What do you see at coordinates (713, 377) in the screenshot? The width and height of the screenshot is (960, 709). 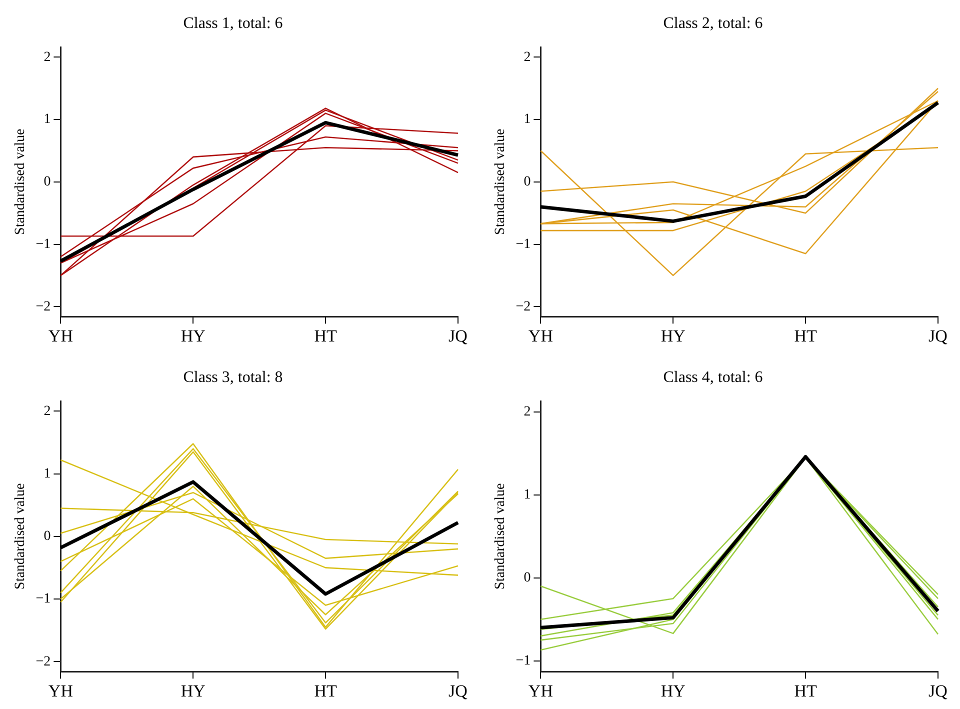 I see `chart-title: Class 4, total: 6` at bounding box center [713, 377].